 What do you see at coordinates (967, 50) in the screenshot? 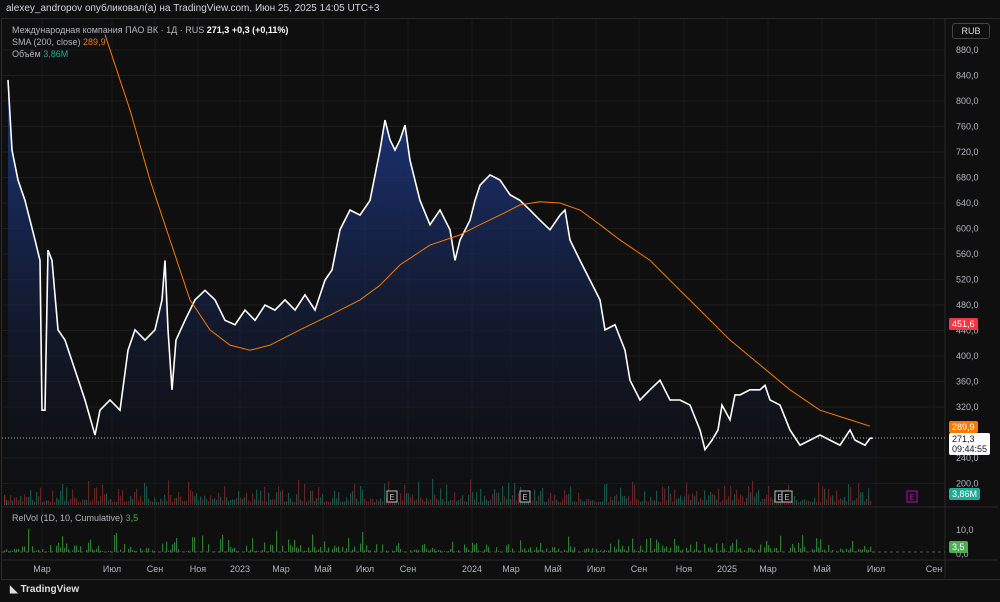
I see `y-tick-label: 880,0` at bounding box center [967, 50].